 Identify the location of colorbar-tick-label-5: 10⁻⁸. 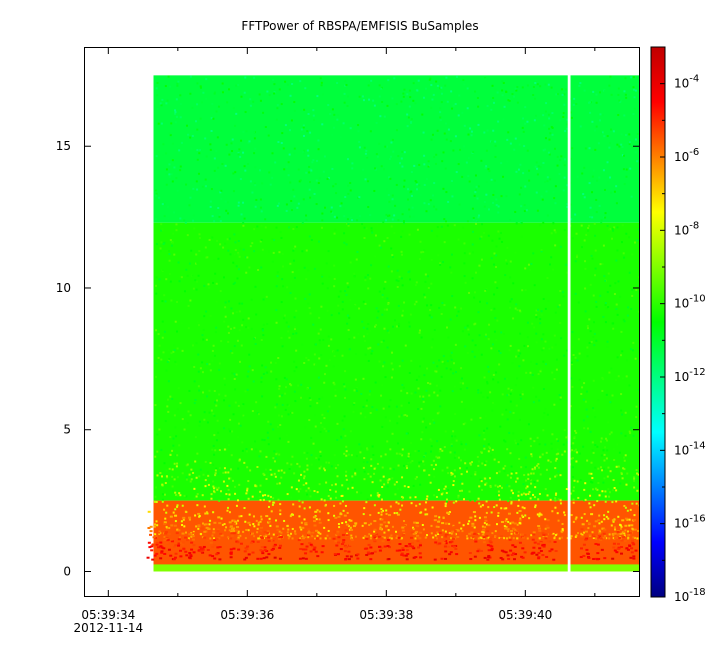
(686, 228).